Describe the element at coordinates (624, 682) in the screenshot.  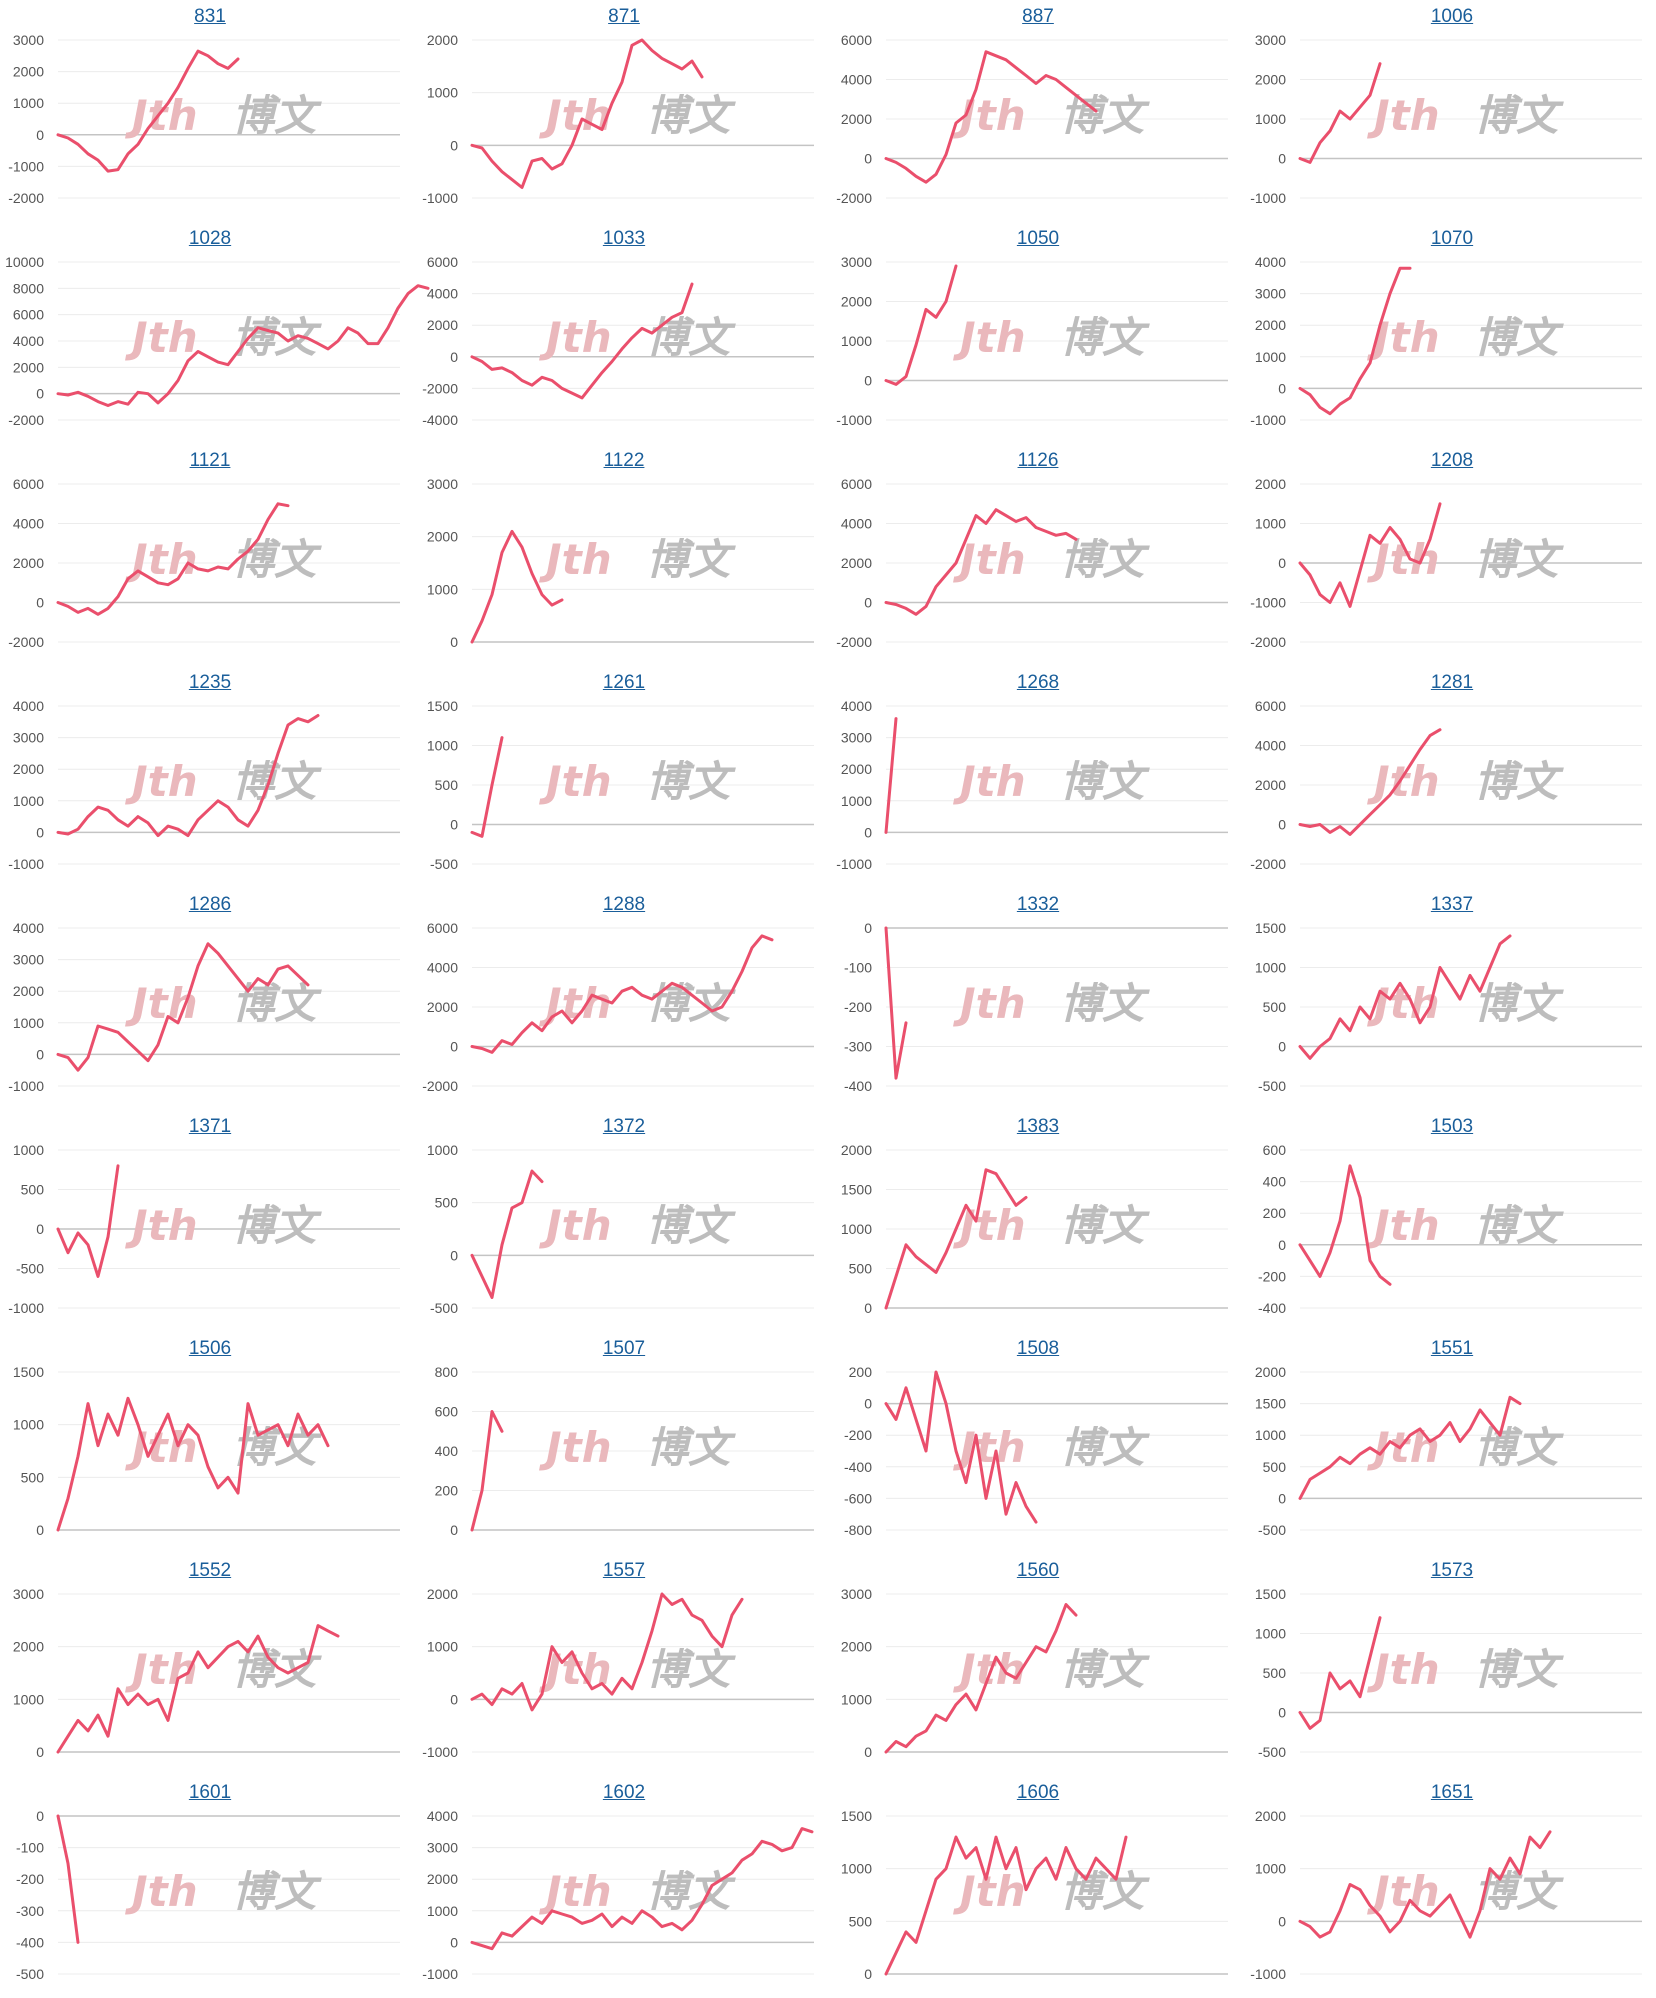
I see `chart-title-link: 1261` at that location.